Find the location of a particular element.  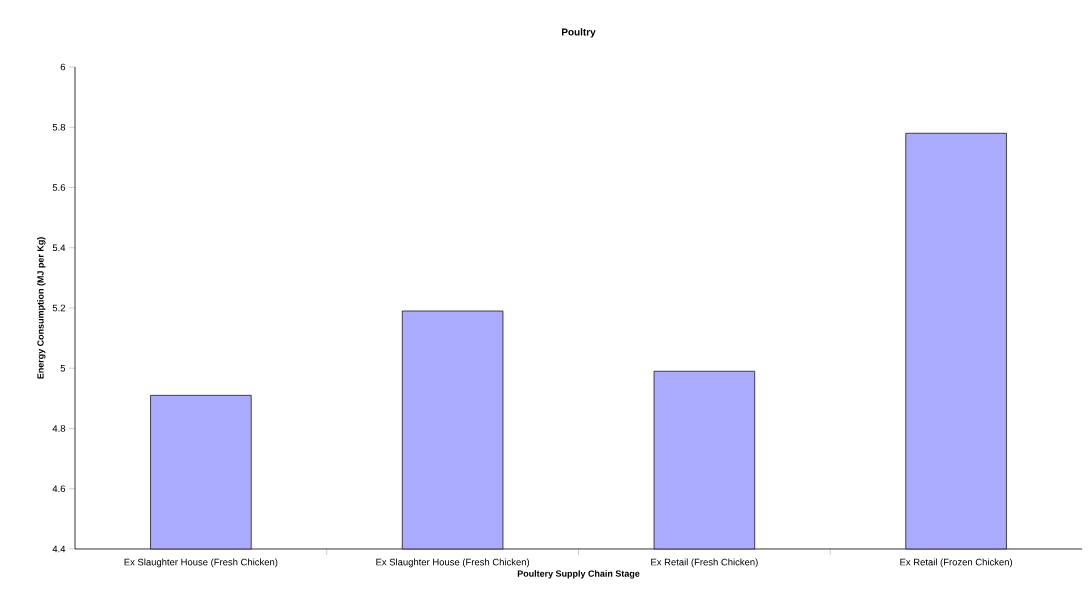

y-tick-label: 4.8 is located at coordinates (59, 428).